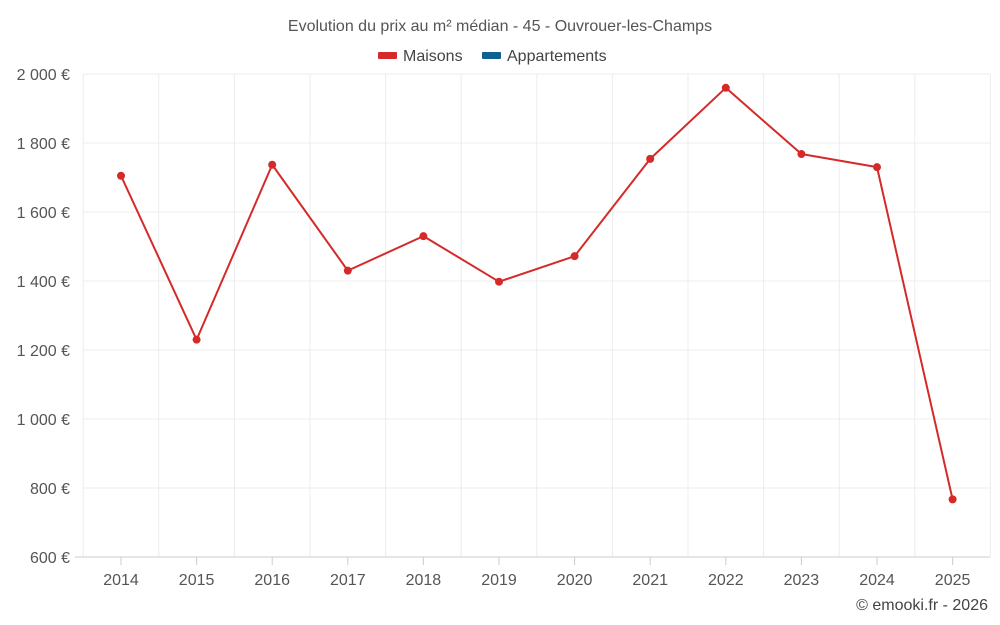  Describe the element at coordinates (433, 56) in the screenshot. I see `legend-label-maisons: Maisons` at that location.